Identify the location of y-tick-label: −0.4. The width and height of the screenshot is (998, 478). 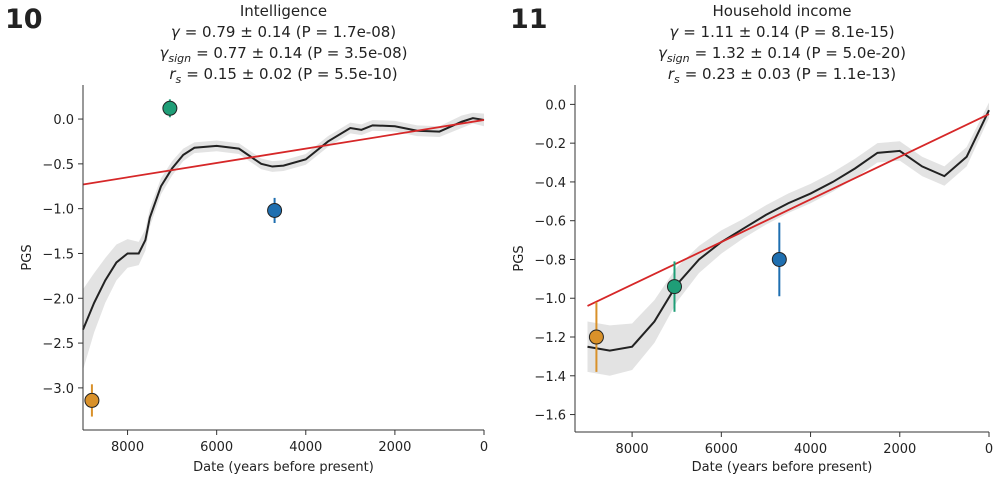
(550, 183).